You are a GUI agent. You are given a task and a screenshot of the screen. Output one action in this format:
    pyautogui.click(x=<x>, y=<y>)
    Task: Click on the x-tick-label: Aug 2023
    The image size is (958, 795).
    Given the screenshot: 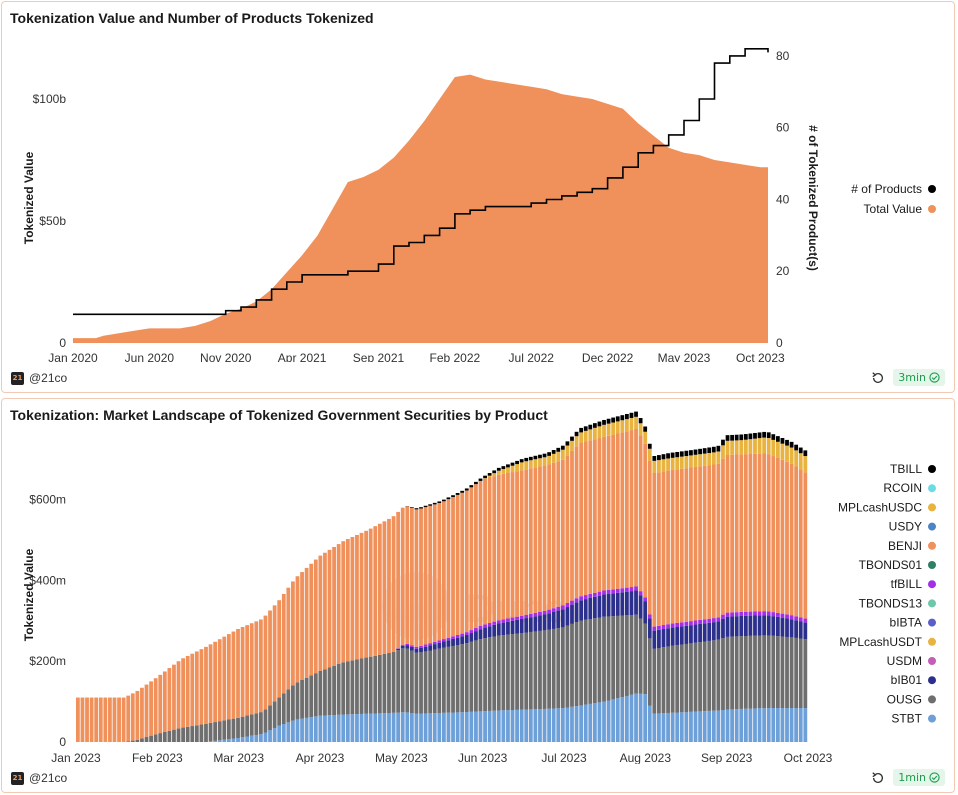 What is the action you would take?
    pyautogui.click(x=646, y=757)
    